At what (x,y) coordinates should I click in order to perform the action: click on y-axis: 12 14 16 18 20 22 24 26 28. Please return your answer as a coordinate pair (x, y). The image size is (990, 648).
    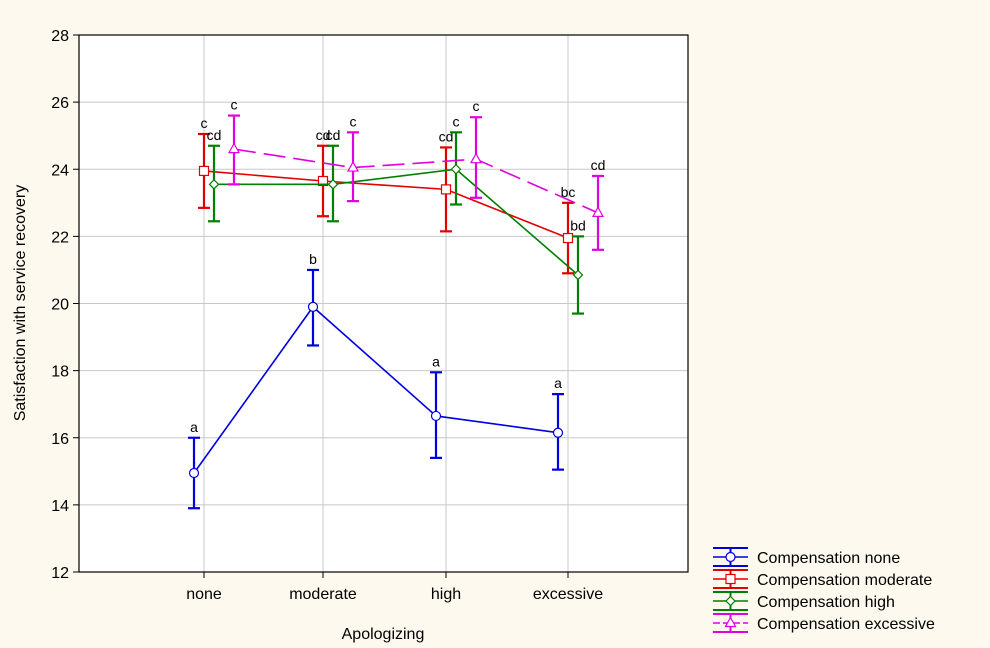
    Looking at the image, I should click on (65, 305).